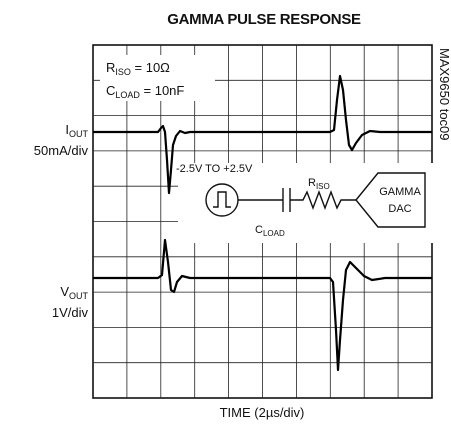 Image resolution: width=451 pixels, height=427 pixels. What do you see at coordinates (145, 91) in the screenshot?
I see `cload-value: CLOAD = 10nF` at bounding box center [145, 91].